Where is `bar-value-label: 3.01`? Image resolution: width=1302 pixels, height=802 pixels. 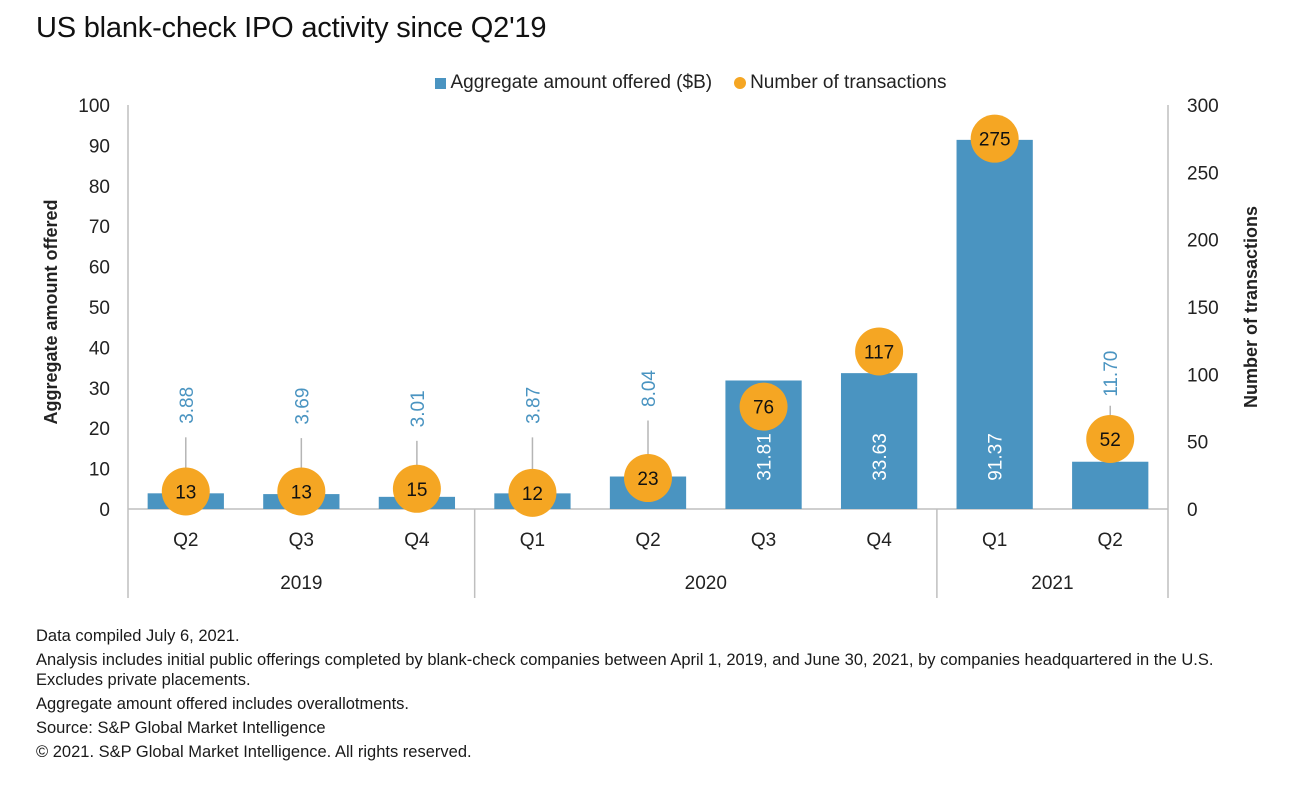 bar-value-label: 3.01 is located at coordinates (418, 408).